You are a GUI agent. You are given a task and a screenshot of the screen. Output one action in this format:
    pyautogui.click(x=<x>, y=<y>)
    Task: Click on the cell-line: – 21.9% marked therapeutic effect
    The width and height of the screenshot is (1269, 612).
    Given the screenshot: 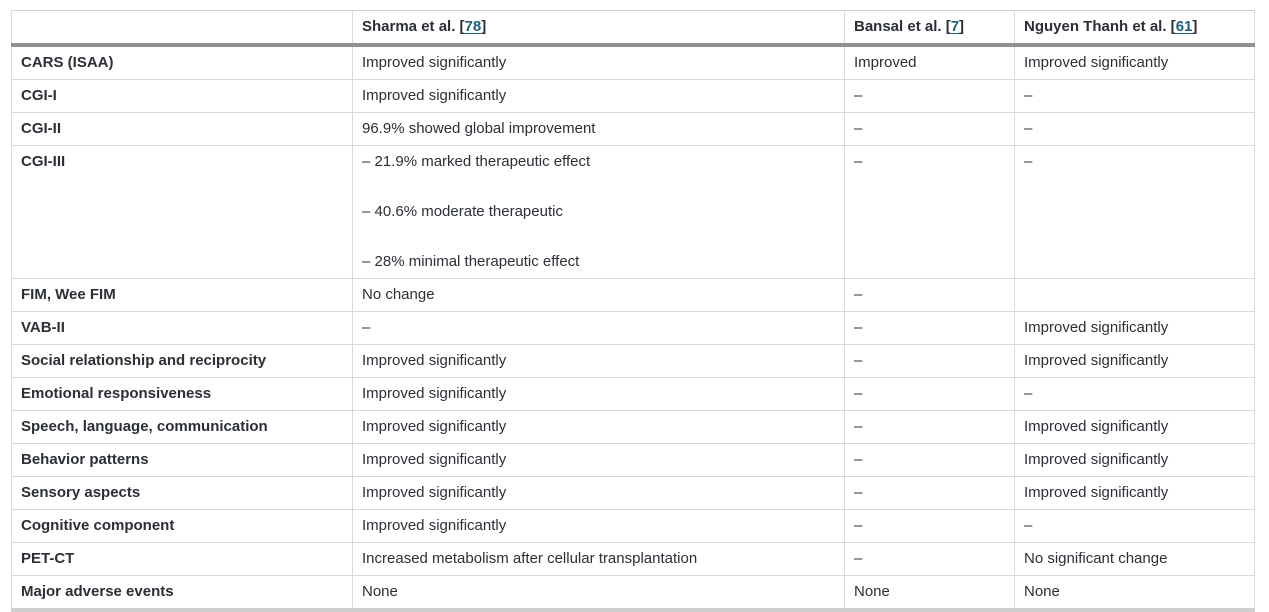 What is the action you would take?
    pyautogui.click(x=476, y=161)
    